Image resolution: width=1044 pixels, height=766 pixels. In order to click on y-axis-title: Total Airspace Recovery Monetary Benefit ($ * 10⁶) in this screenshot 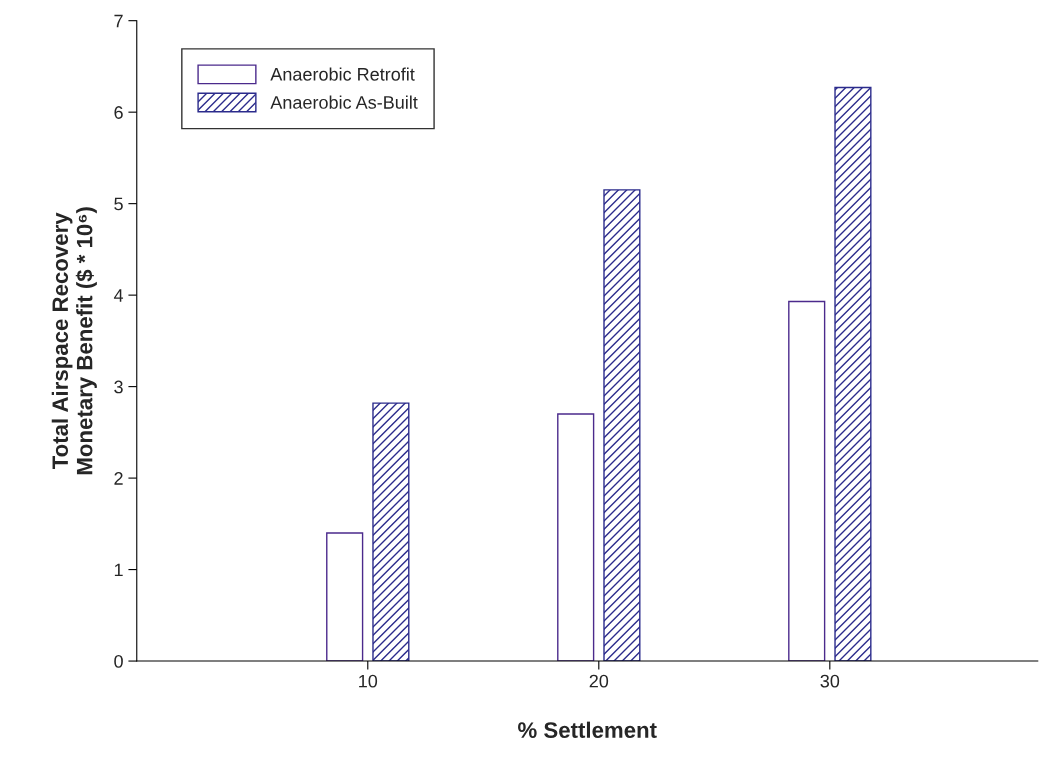, I will do `click(74, 341)`.